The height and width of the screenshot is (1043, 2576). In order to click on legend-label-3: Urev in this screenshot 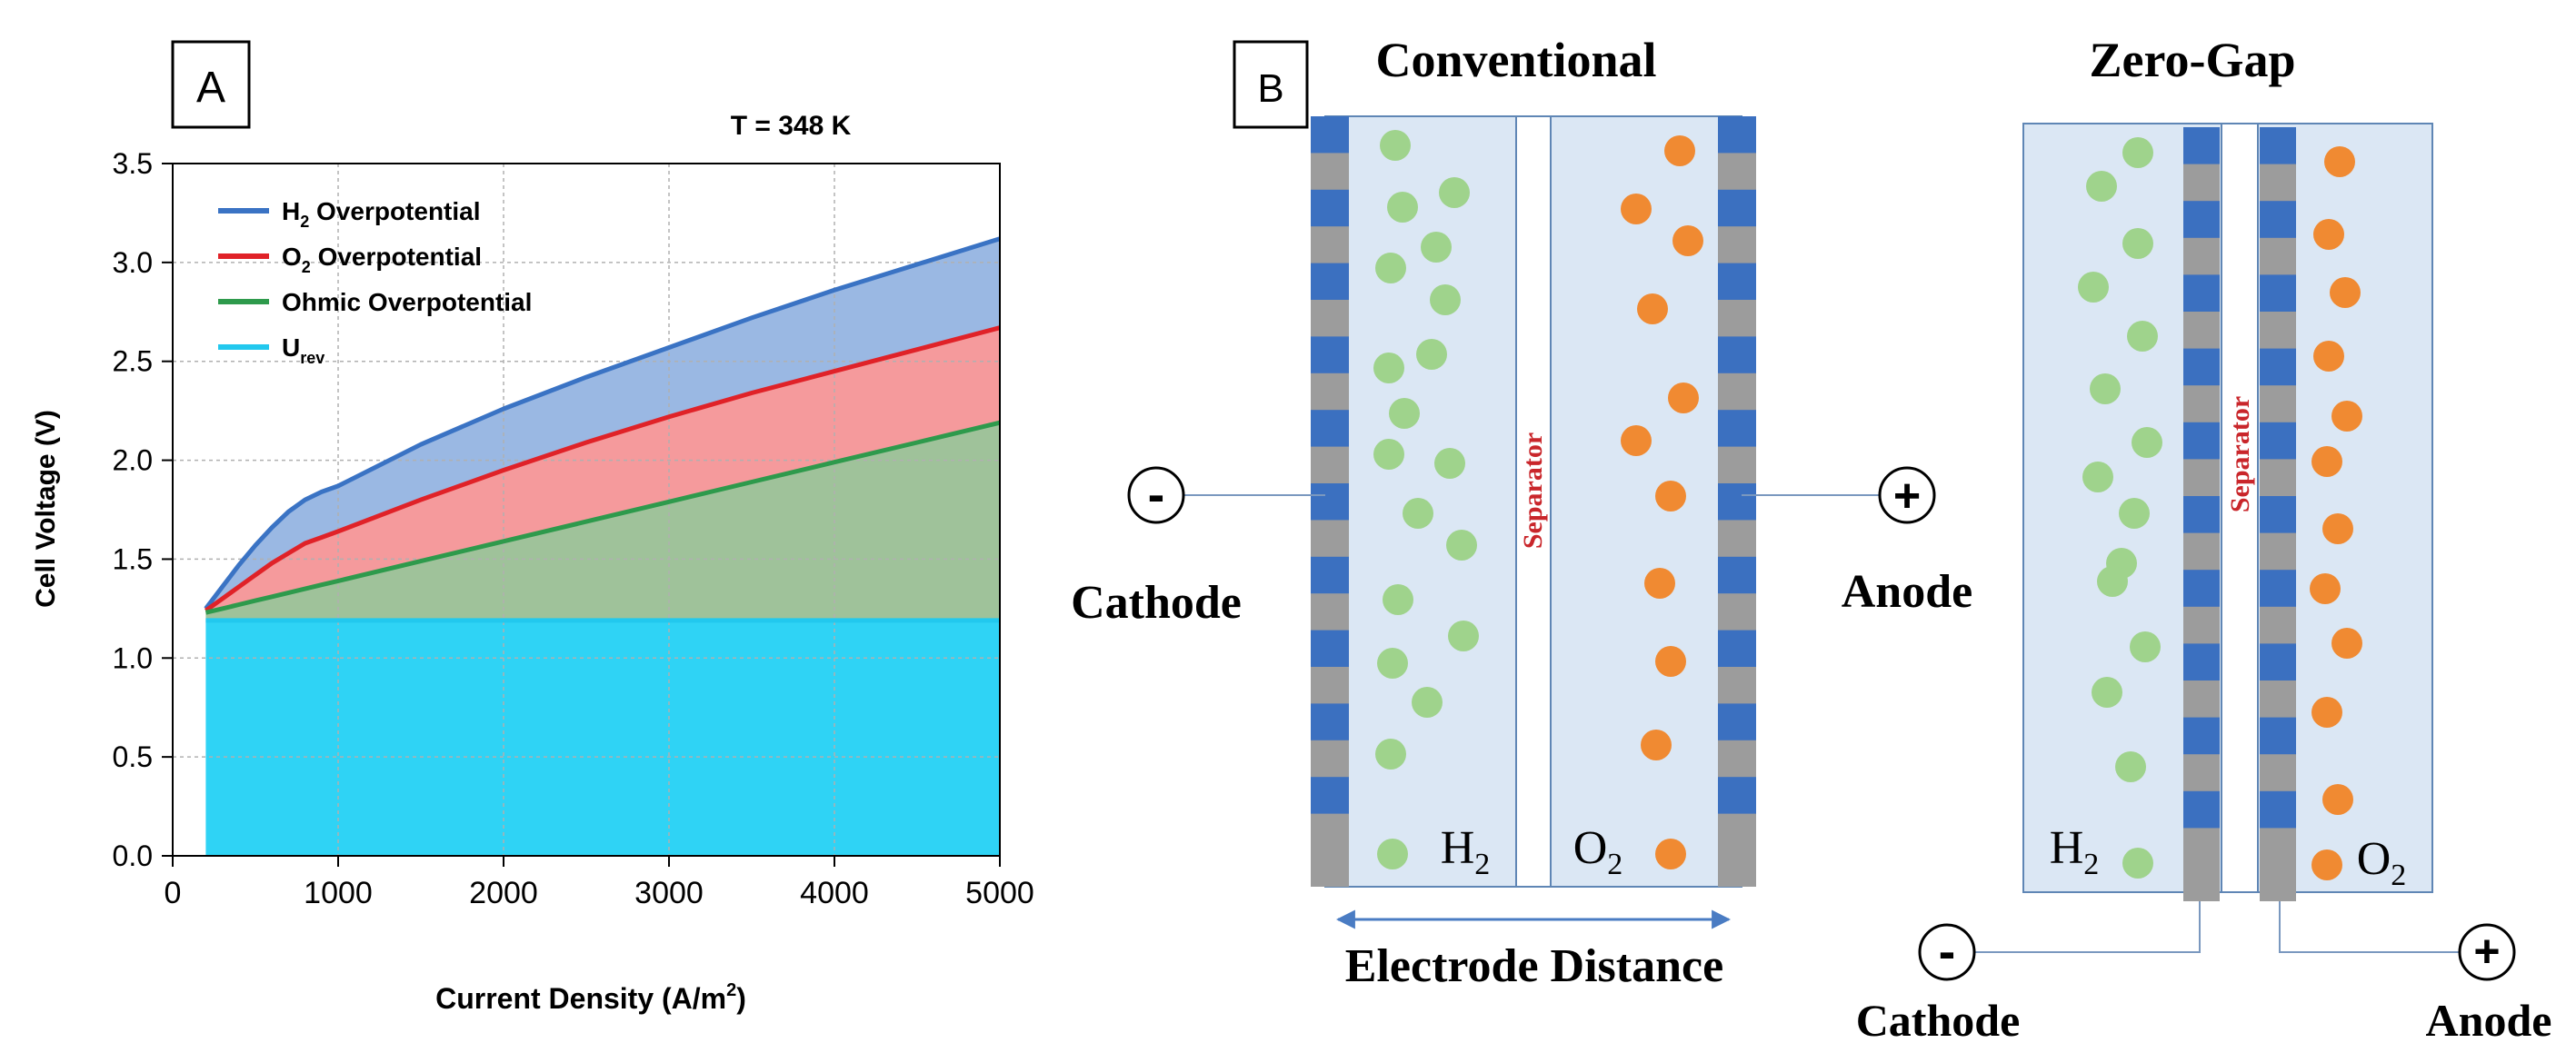, I will do `click(303, 350)`.